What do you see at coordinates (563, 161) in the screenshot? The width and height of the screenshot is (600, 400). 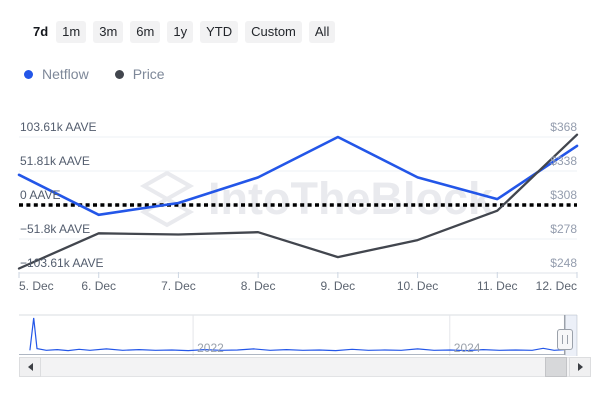 I see `y-axis-label-right: $338` at bounding box center [563, 161].